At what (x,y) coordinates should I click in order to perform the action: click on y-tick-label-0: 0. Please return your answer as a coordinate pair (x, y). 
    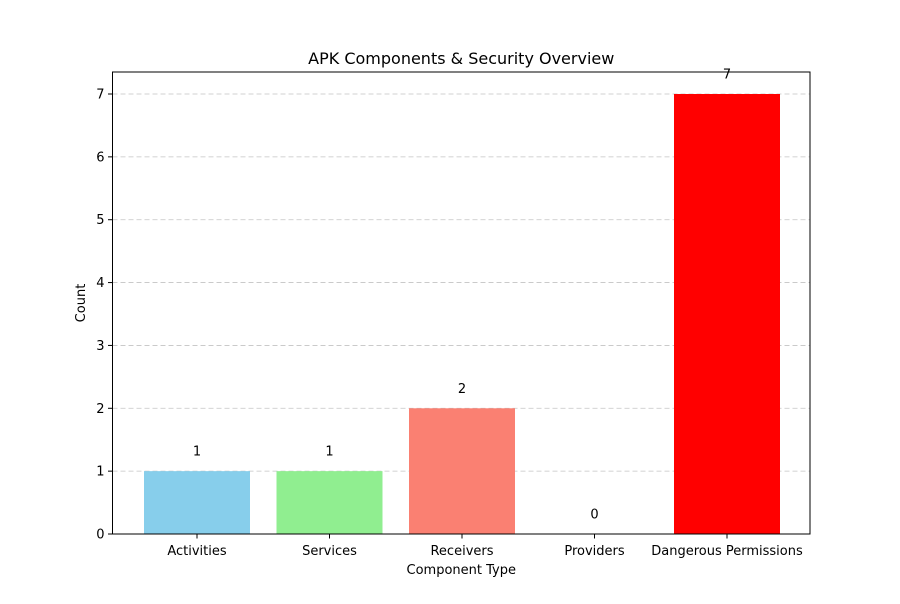
    Looking at the image, I should click on (100, 535).